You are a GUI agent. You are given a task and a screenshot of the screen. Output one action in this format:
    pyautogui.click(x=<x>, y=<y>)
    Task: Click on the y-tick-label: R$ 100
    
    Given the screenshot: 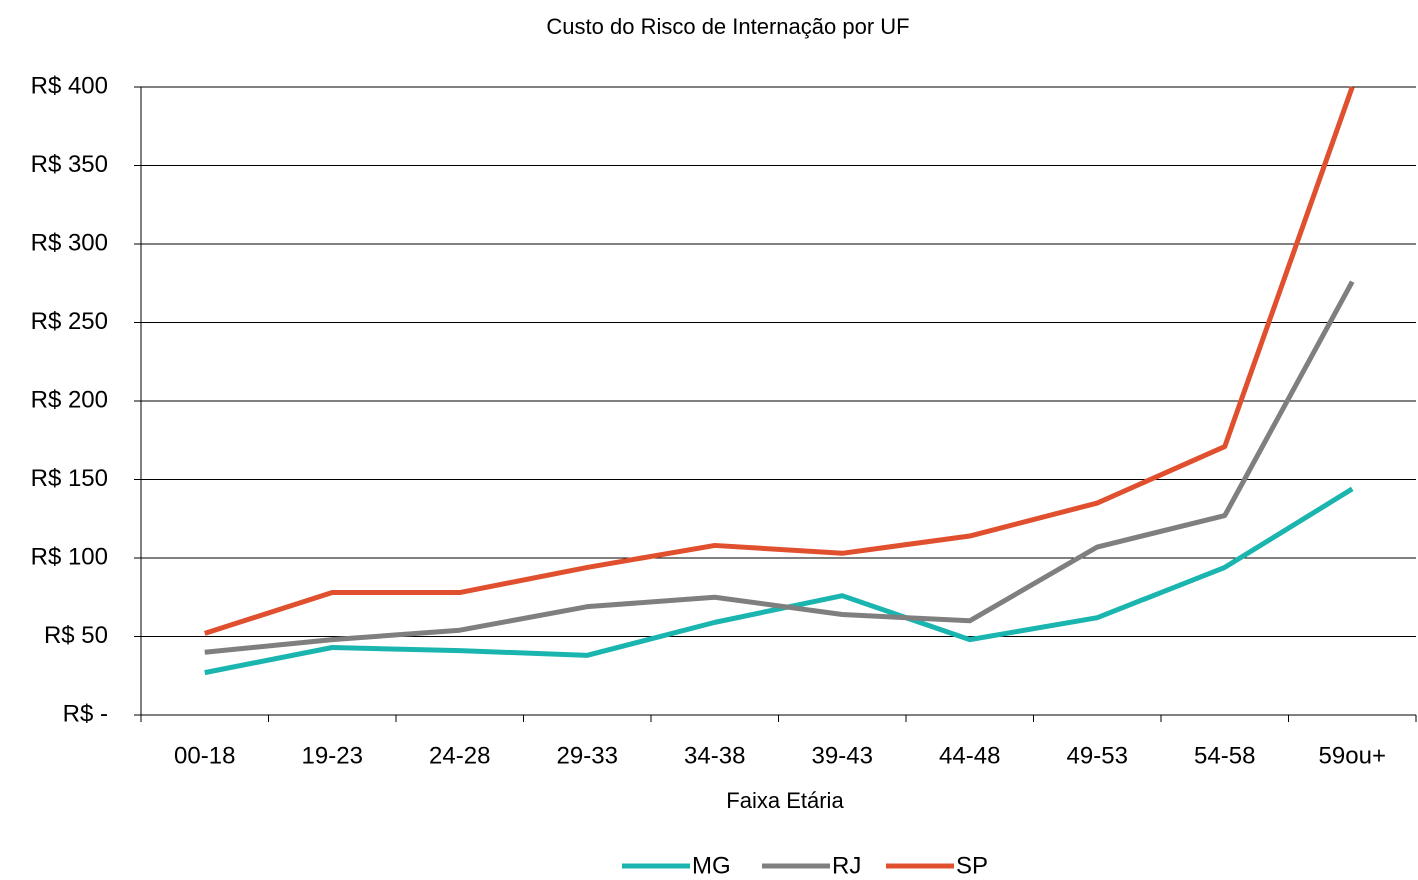 What is the action you would take?
    pyautogui.click(x=69, y=556)
    